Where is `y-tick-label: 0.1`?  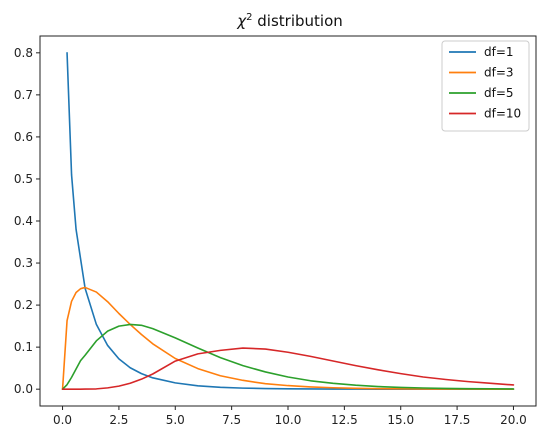
y-tick-label: 0.1 is located at coordinates (23, 347).